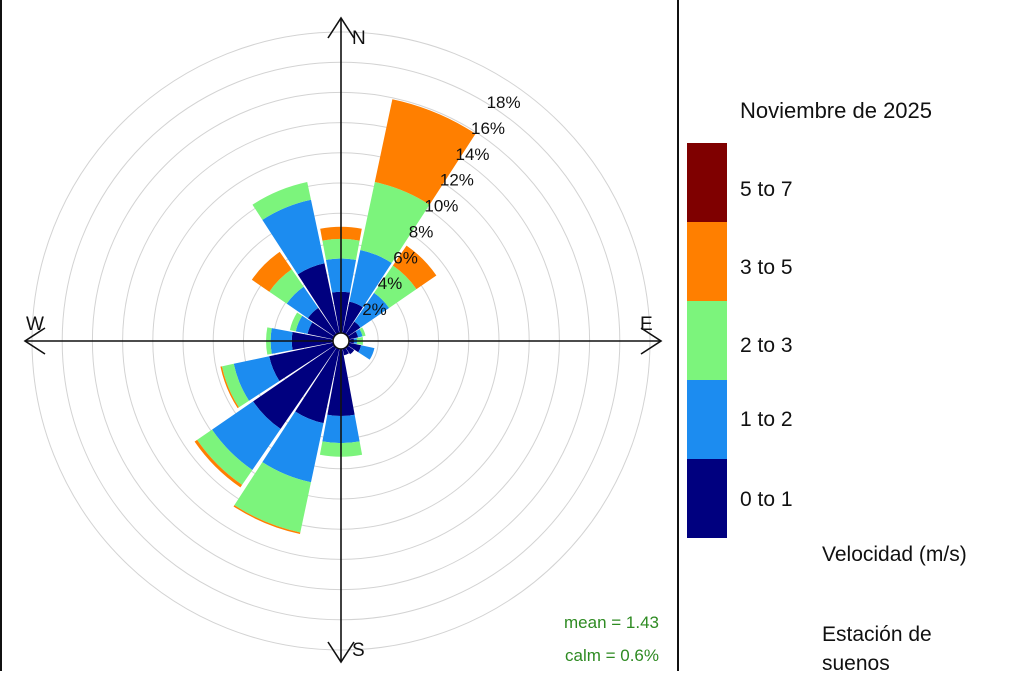 This screenshot has width=1025, height=676. I want to click on south-label: S, so click(358, 650).